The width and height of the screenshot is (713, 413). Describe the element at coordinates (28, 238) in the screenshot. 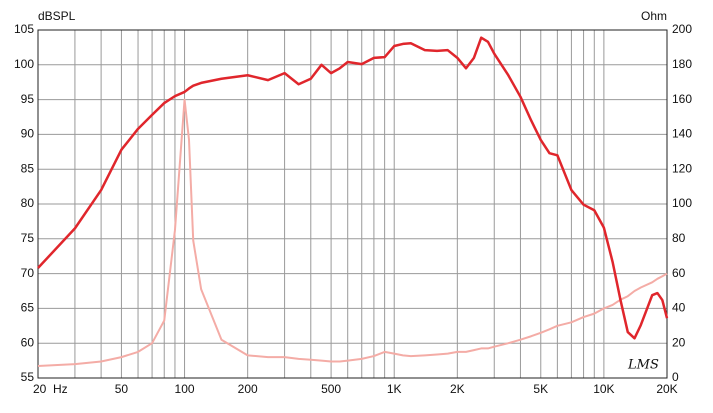

I see `y-tick-label: 75` at that location.